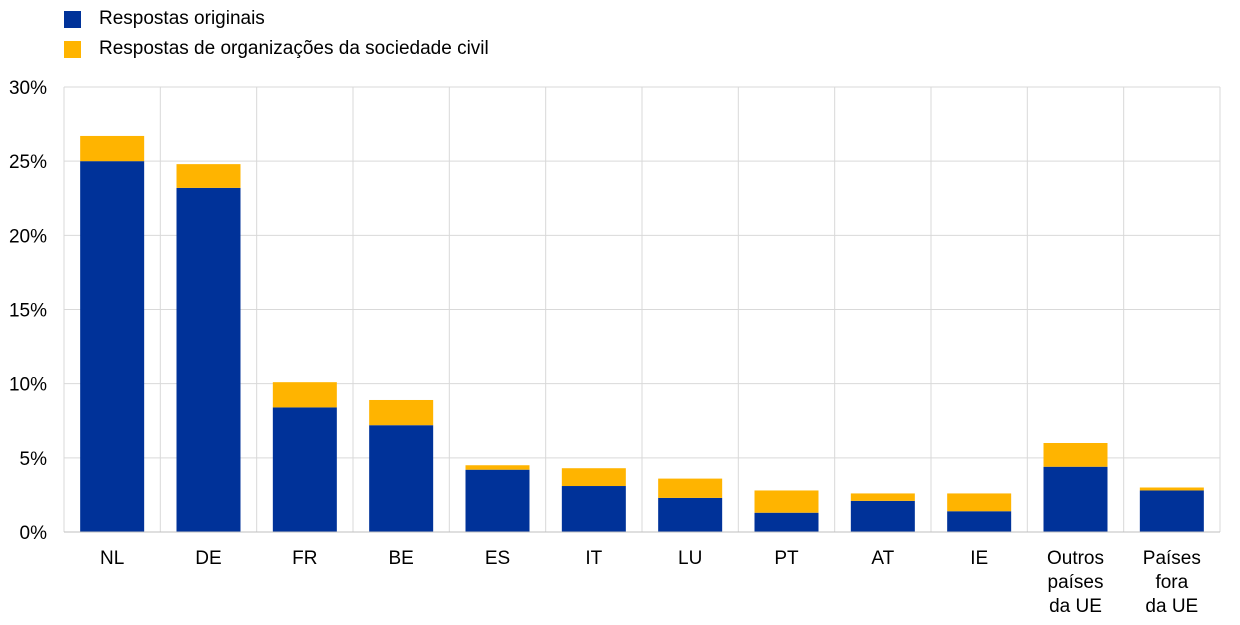 This screenshot has width=1240, height=625. Describe the element at coordinates (34, 459) in the screenshot. I see `y-tick-label: 5%` at that location.